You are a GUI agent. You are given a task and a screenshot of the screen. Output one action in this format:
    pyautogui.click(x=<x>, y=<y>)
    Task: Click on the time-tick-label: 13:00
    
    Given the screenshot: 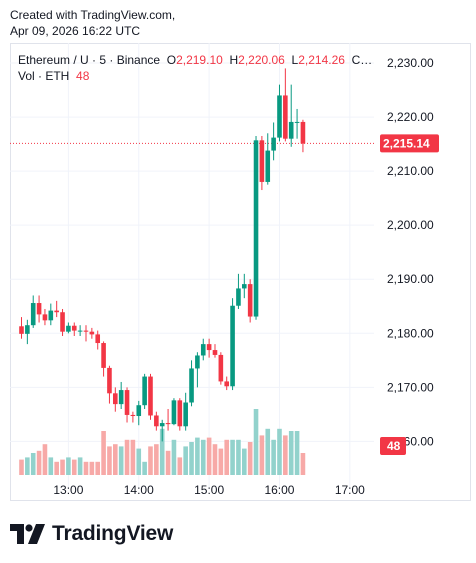 What is the action you would take?
    pyautogui.click(x=68, y=490)
    